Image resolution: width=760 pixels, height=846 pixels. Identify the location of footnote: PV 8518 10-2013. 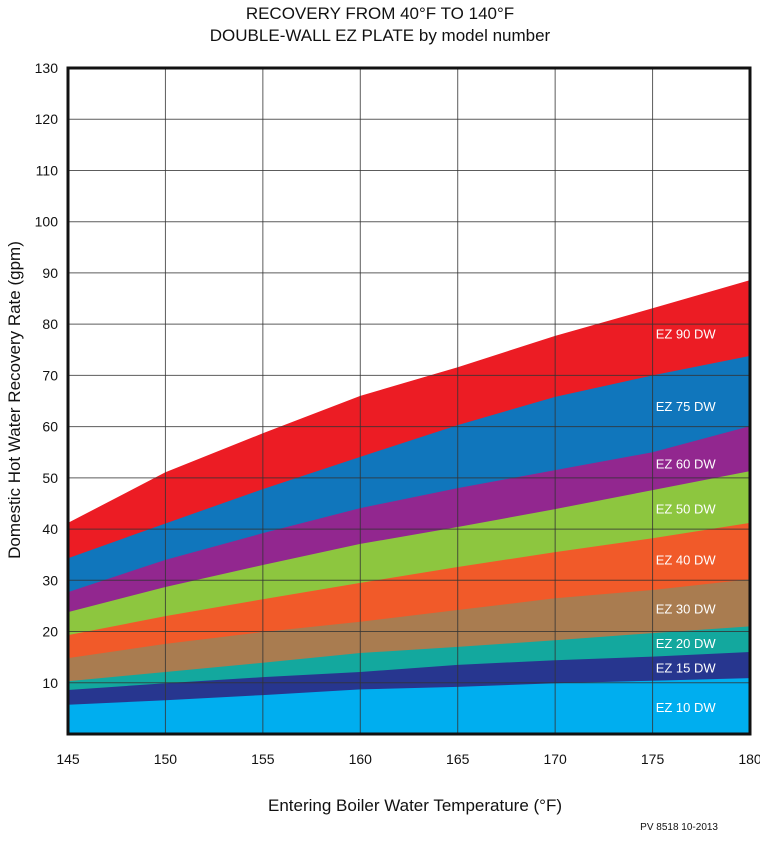
(679, 827).